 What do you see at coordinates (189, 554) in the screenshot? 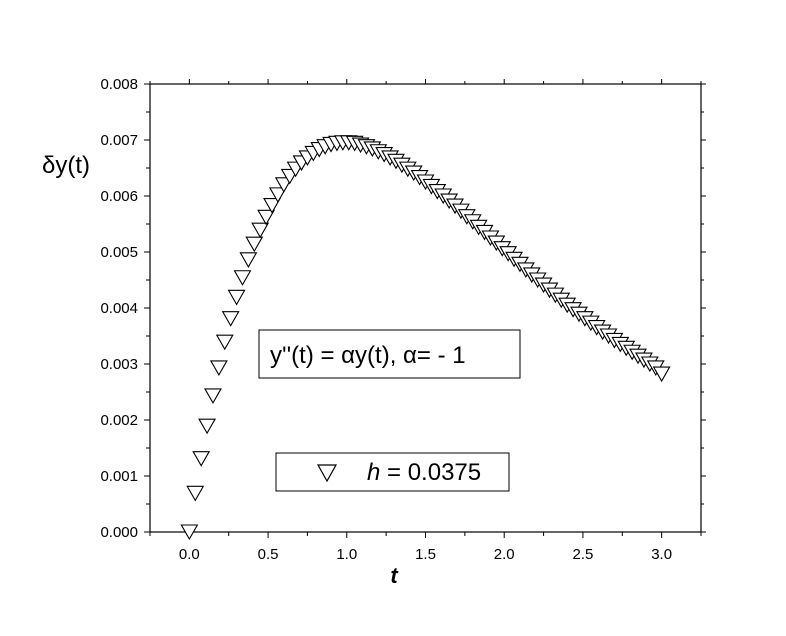
I see `x-tick-label: 0.0` at bounding box center [189, 554].